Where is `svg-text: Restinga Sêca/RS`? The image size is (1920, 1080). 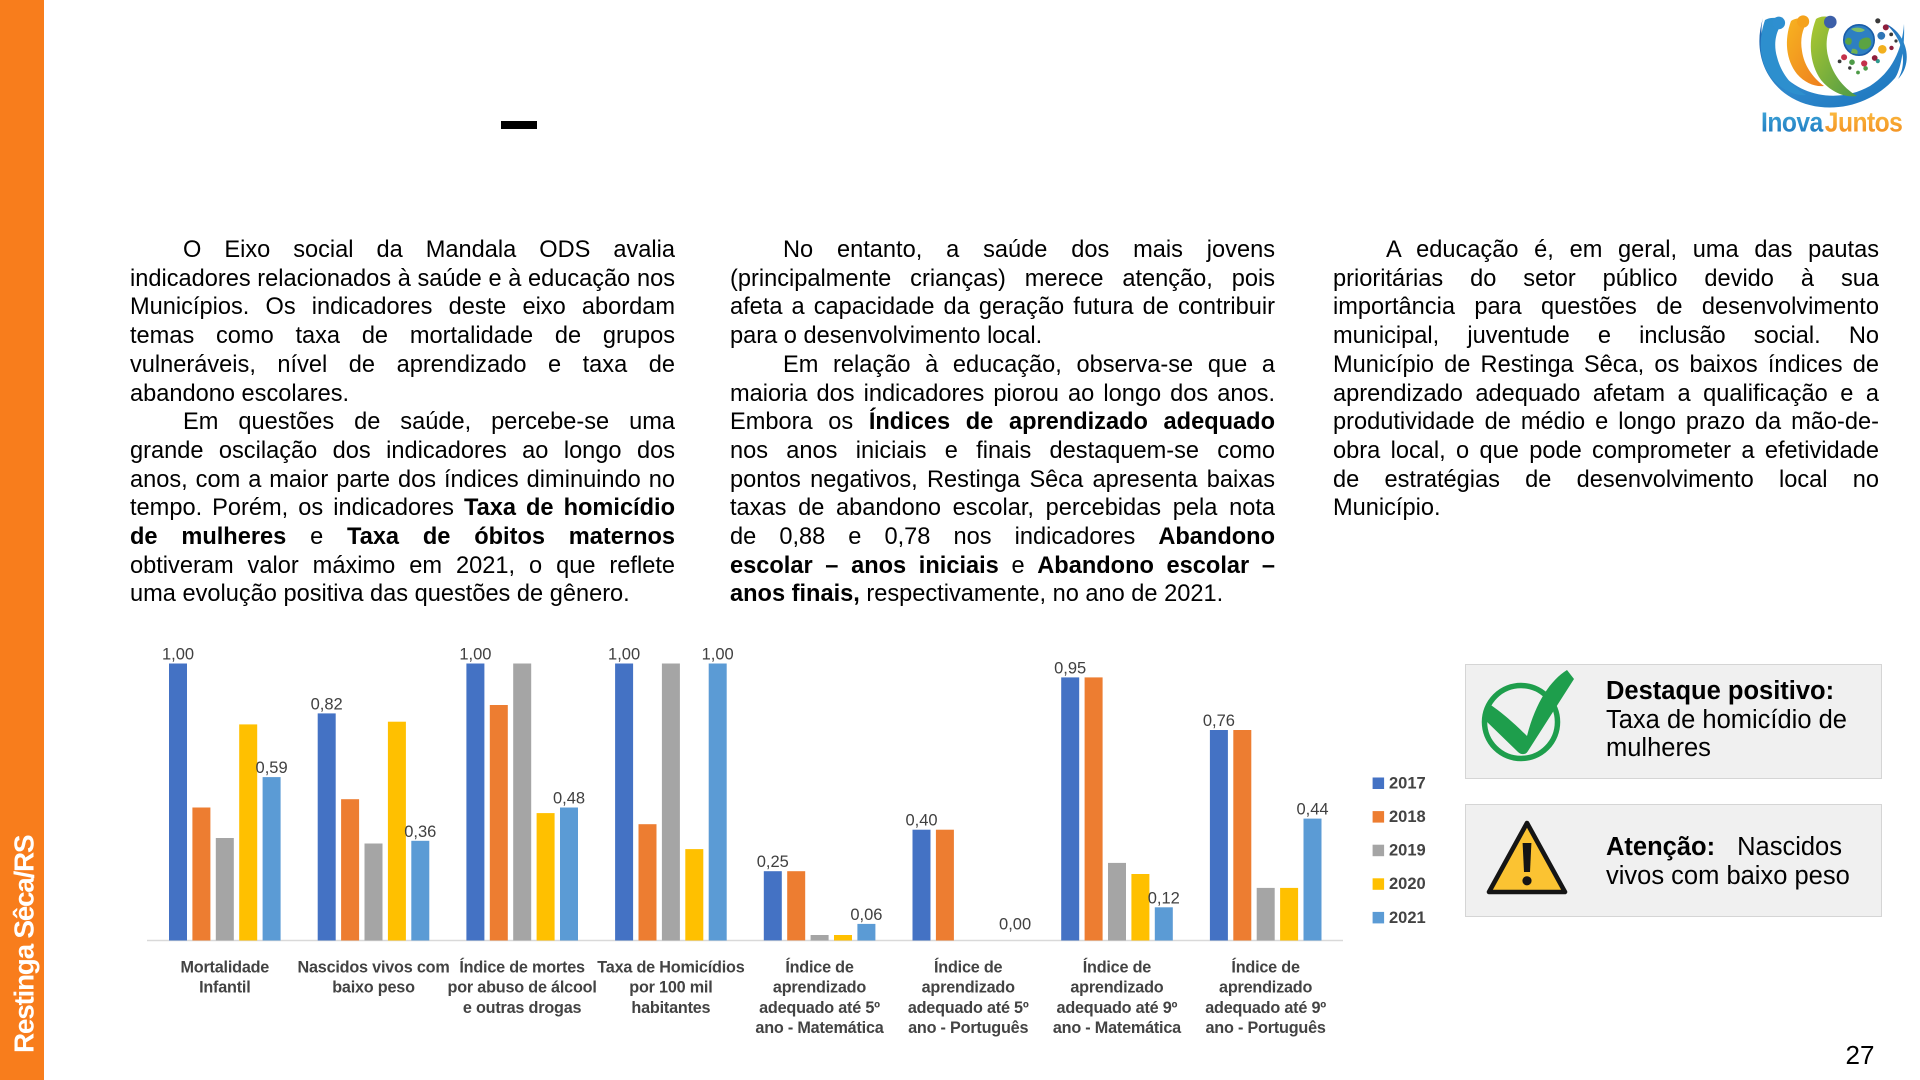 svg-text: Restinga Sêca/RS is located at coordinates (24, 944).